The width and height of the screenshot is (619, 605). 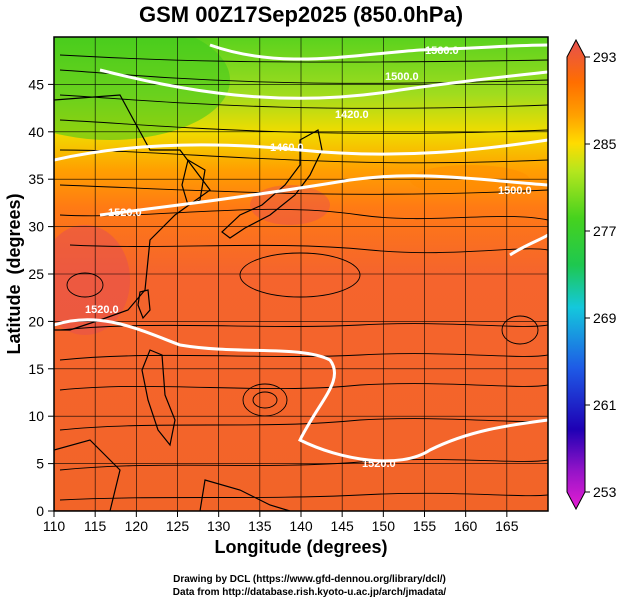 I want to click on x-tick-label: 130, so click(x=219, y=526).